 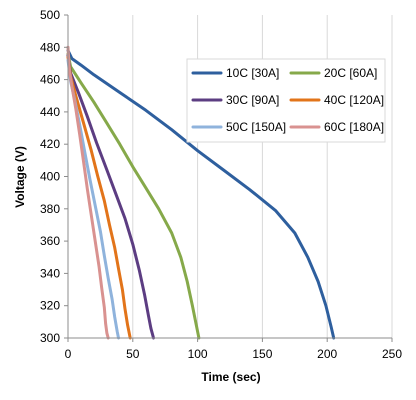 I want to click on y-tick-label: 320, so click(x=50, y=306).